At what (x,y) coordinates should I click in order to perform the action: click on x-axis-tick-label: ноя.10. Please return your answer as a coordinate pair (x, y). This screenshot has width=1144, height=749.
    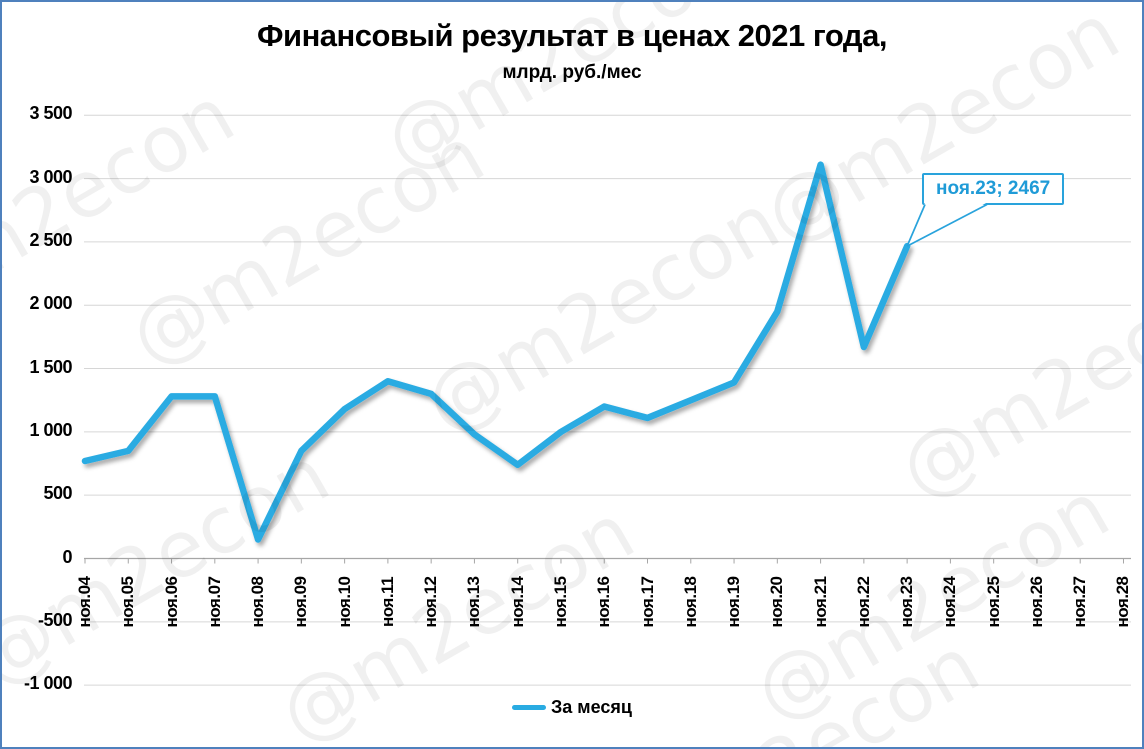
    Looking at the image, I should click on (344, 602).